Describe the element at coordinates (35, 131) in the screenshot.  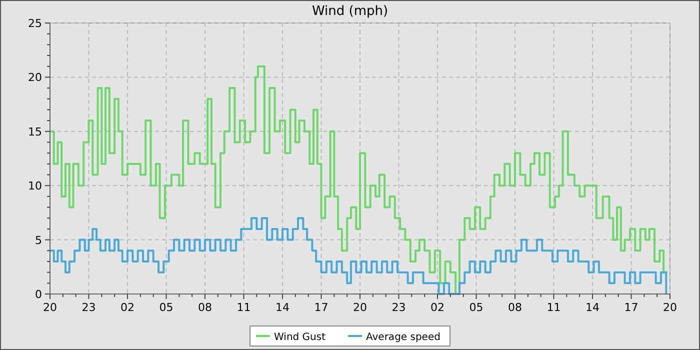
I see `y-tick-label: 15` at that location.